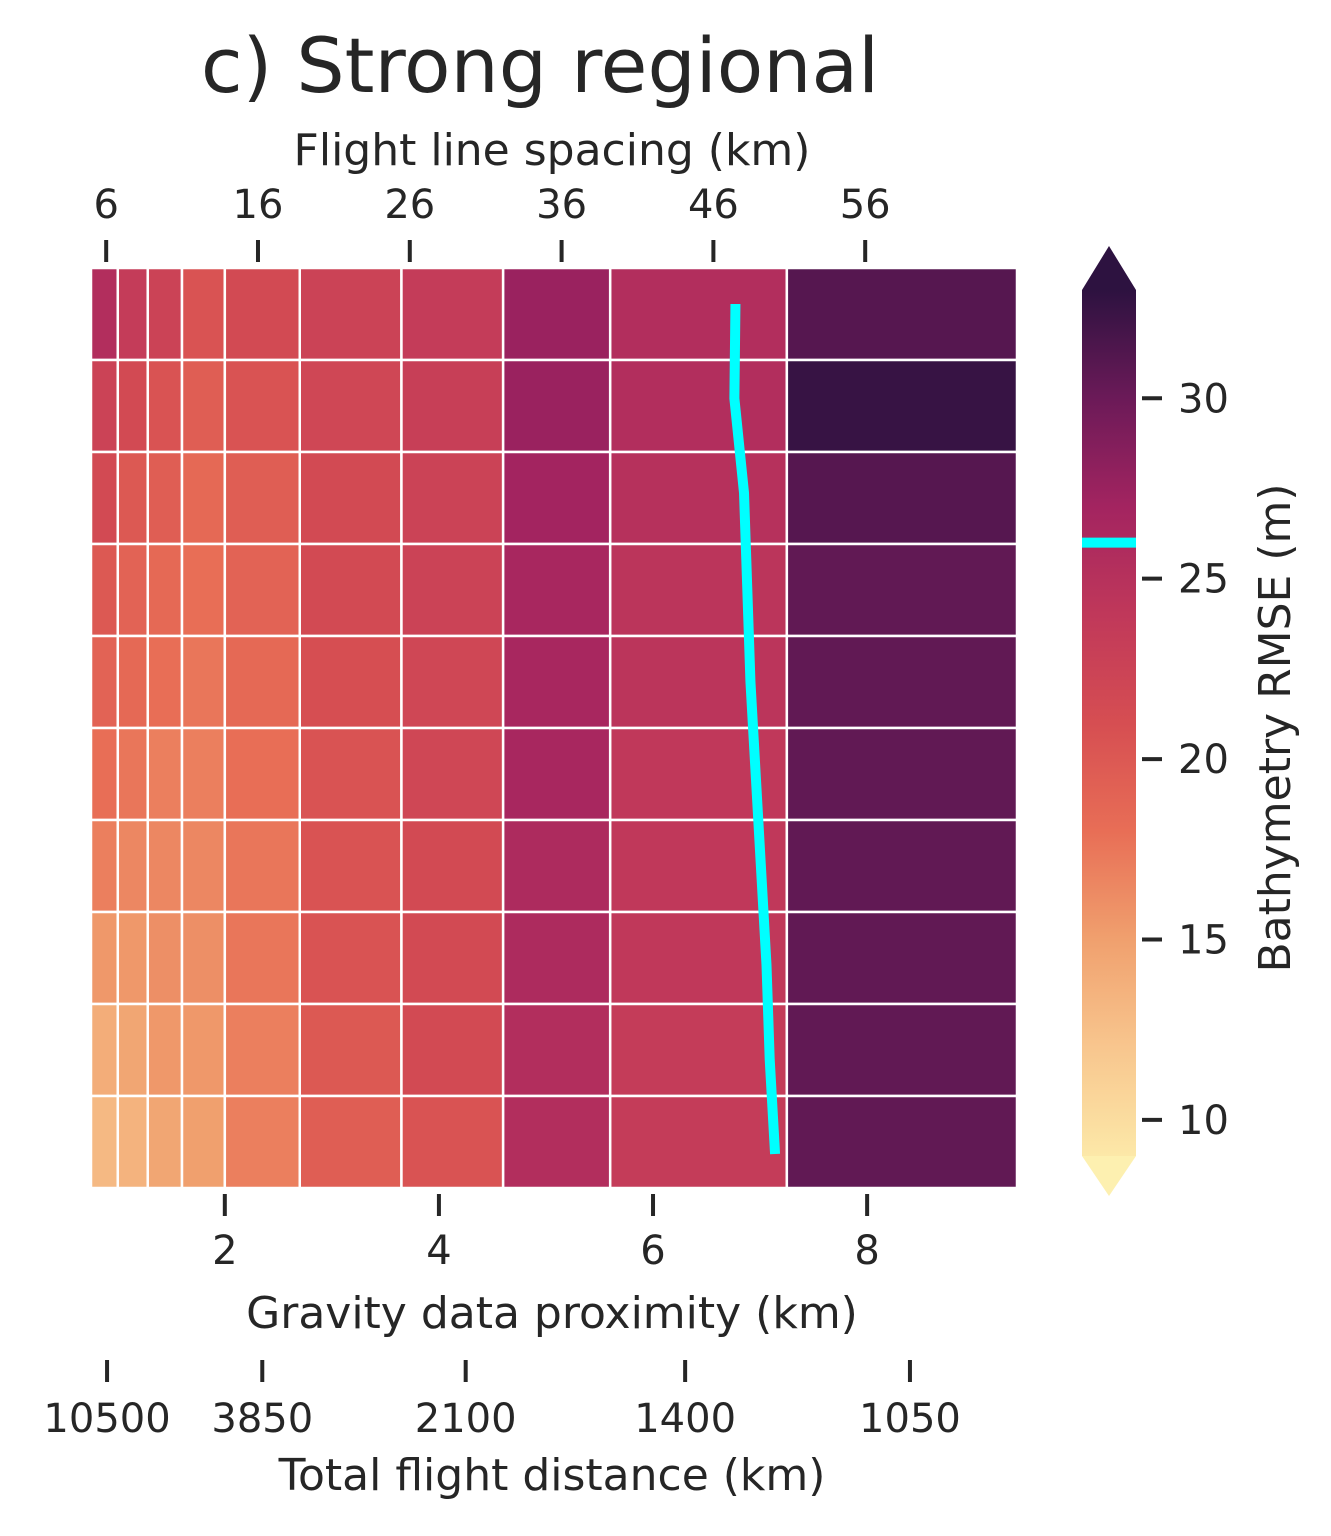  Describe the element at coordinates (1155, 721) in the screenshot. I see `colorbar: 10 15 20 25 30` at that location.